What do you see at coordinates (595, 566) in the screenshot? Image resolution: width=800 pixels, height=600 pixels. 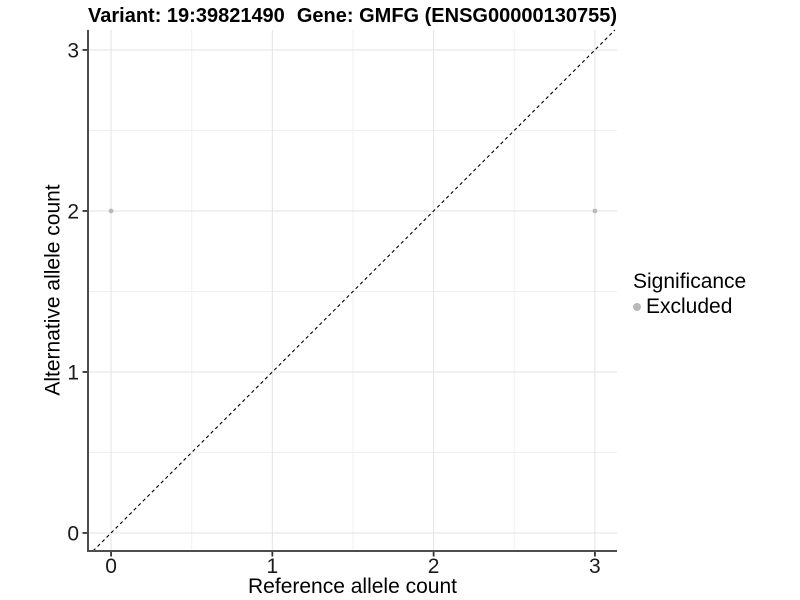 I see `x-tick-label: 3` at bounding box center [595, 566].